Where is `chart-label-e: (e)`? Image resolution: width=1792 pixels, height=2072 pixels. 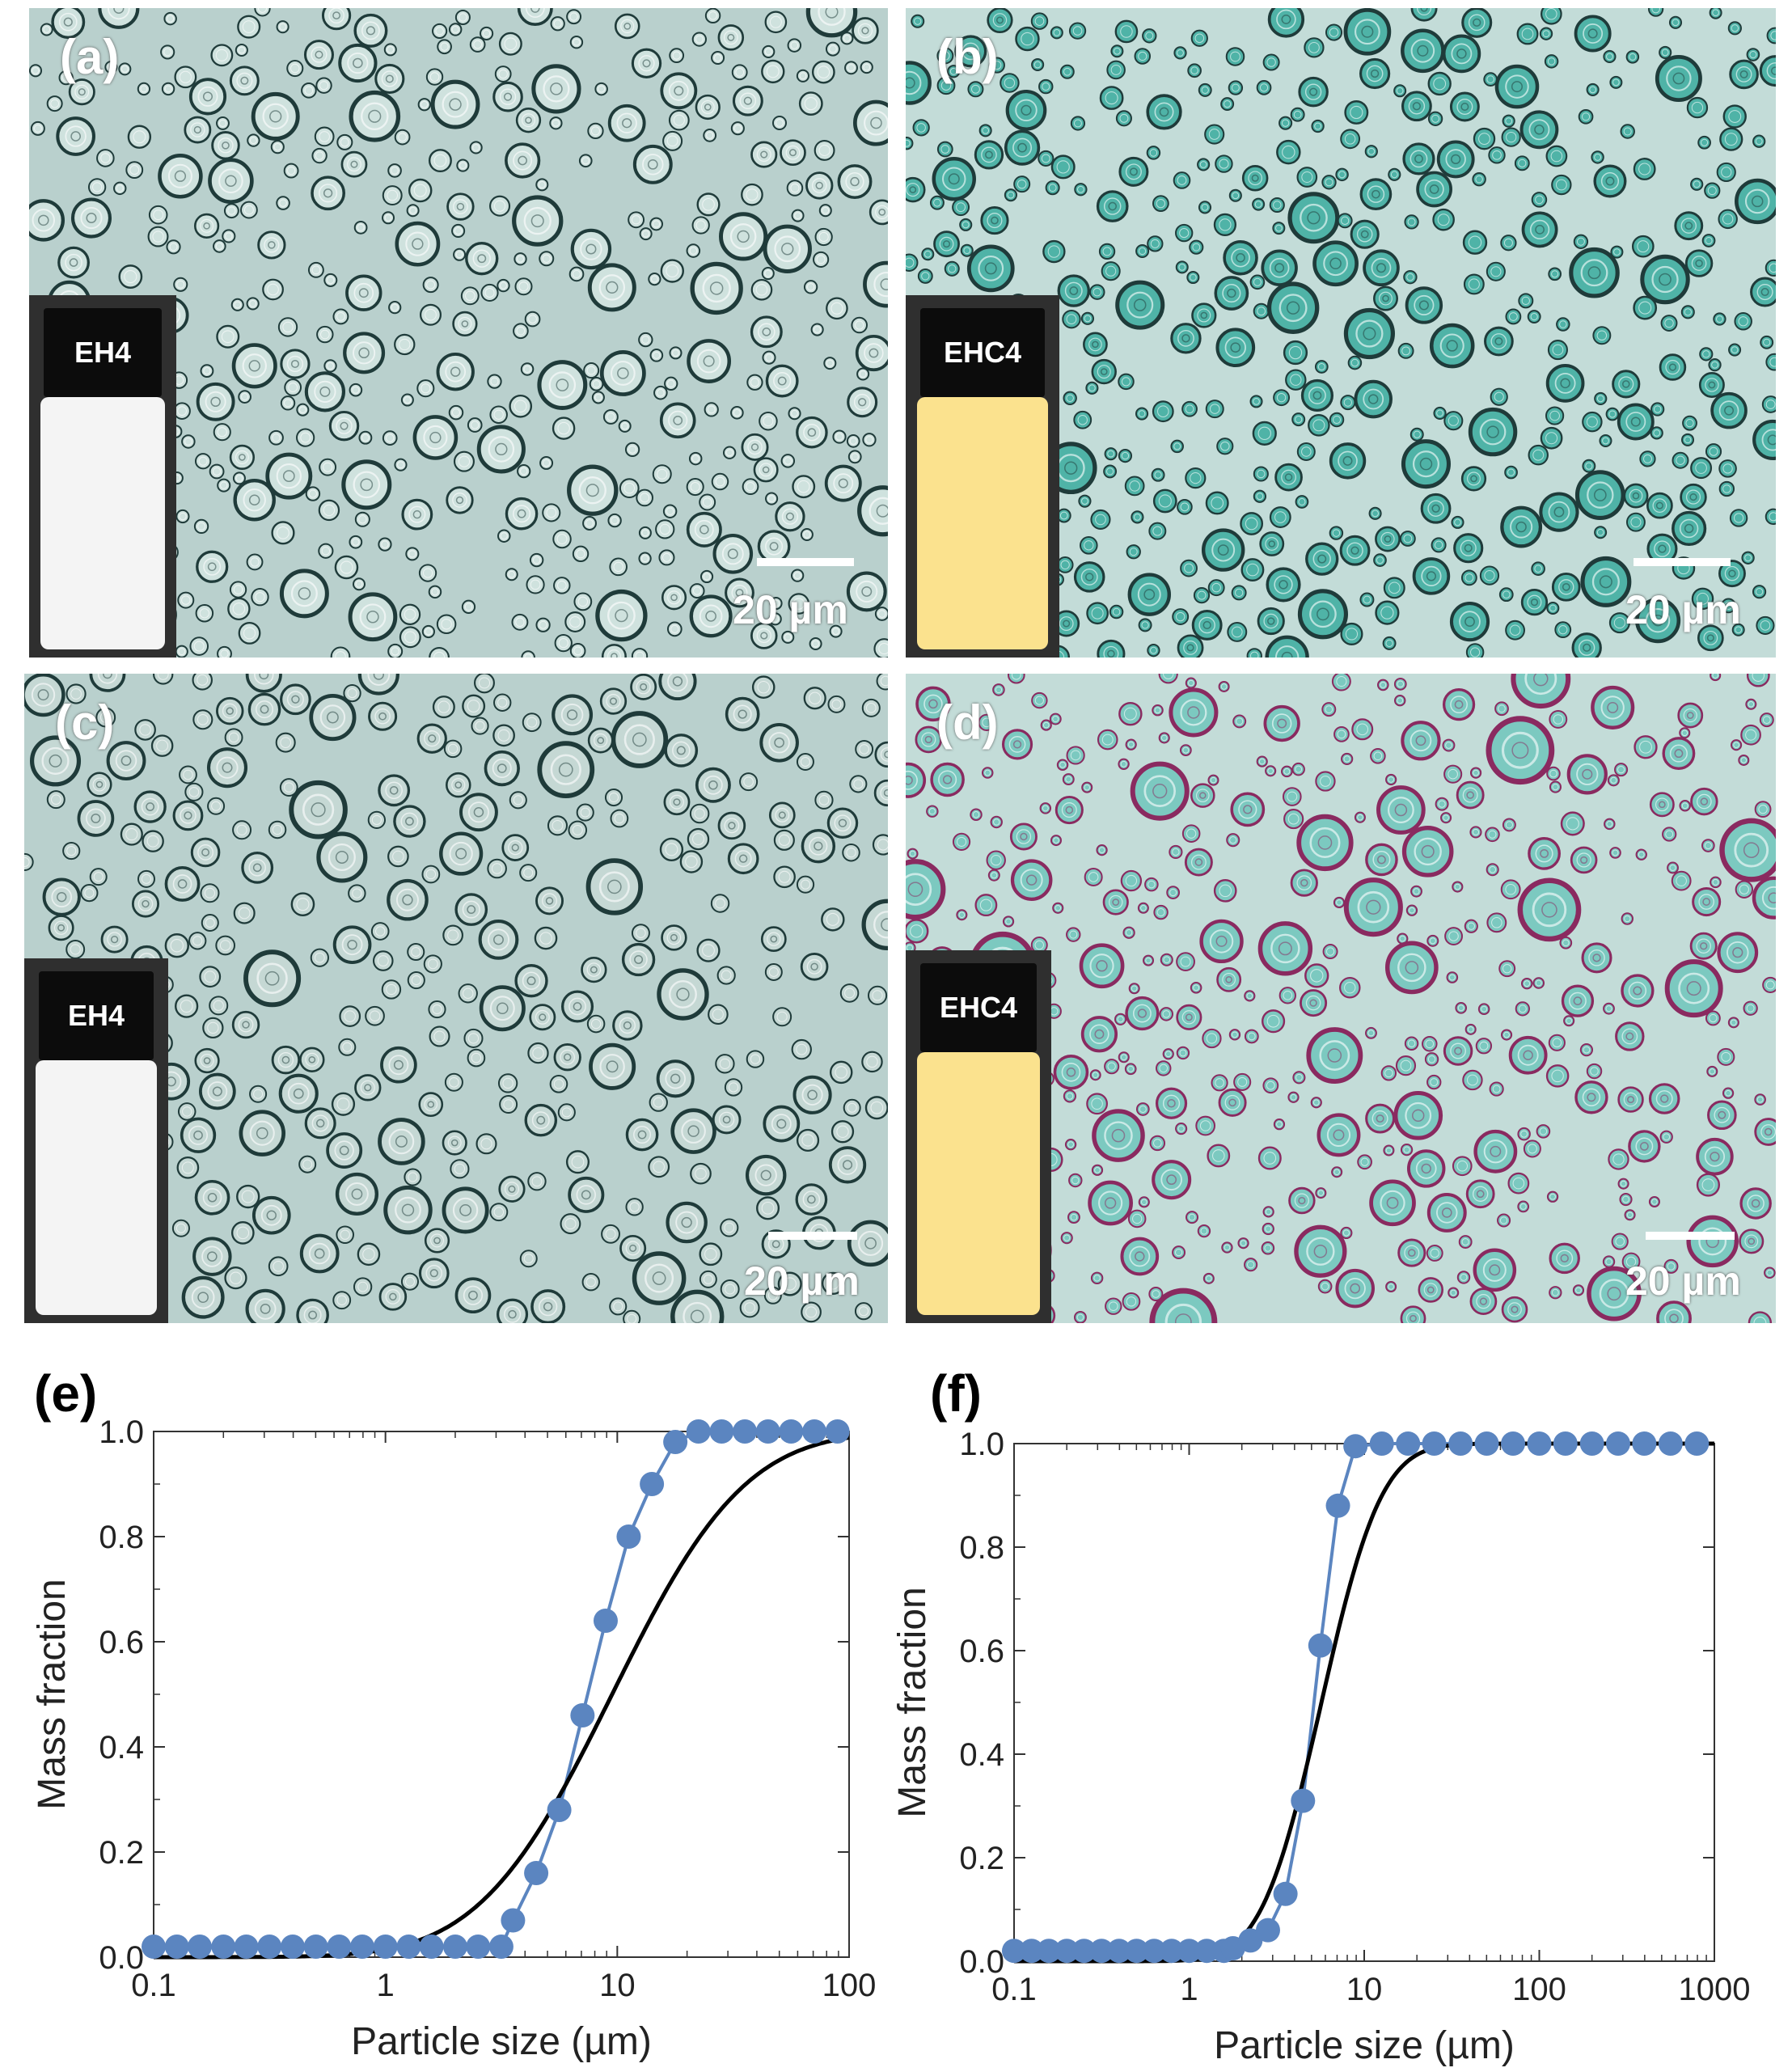 chart-label-e: (e) is located at coordinates (66, 1393).